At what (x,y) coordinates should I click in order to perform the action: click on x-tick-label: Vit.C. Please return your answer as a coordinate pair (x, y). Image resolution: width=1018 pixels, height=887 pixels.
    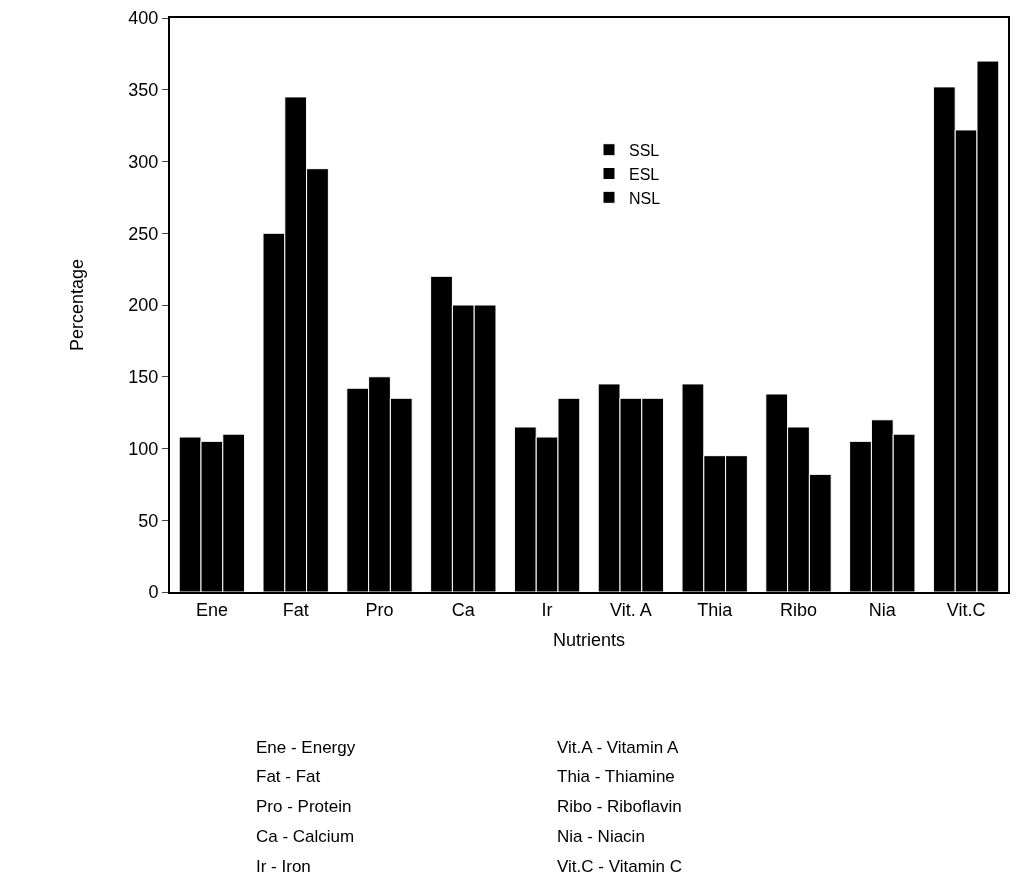
    Looking at the image, I should click on (966, 609).